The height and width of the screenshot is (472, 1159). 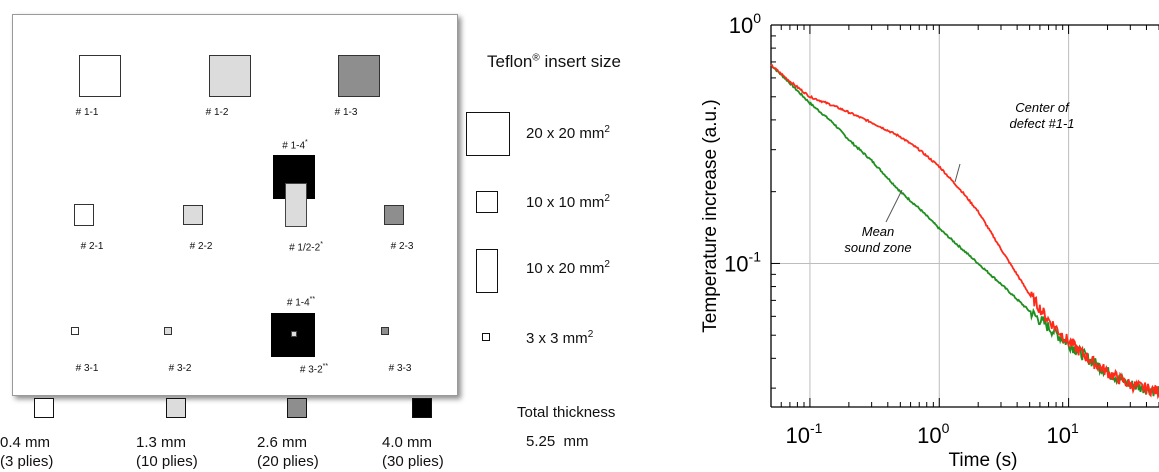 I want to click on depth-label: 1.3 mm (10 plies), so click(x=167, y=452).